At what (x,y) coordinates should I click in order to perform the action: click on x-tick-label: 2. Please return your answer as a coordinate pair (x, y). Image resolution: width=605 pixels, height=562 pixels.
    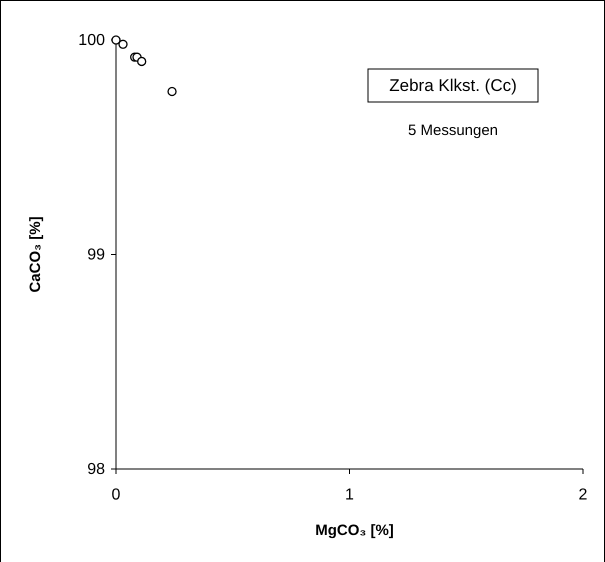
    Looking at the image, I should click on (583, 495).